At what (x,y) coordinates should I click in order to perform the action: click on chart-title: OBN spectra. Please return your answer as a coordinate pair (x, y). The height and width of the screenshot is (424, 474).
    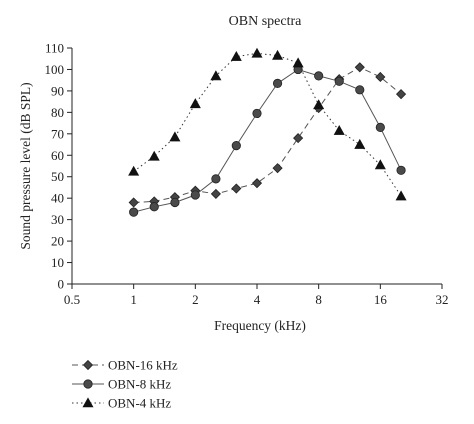
    Looking at the image, I should click on (265, 21).